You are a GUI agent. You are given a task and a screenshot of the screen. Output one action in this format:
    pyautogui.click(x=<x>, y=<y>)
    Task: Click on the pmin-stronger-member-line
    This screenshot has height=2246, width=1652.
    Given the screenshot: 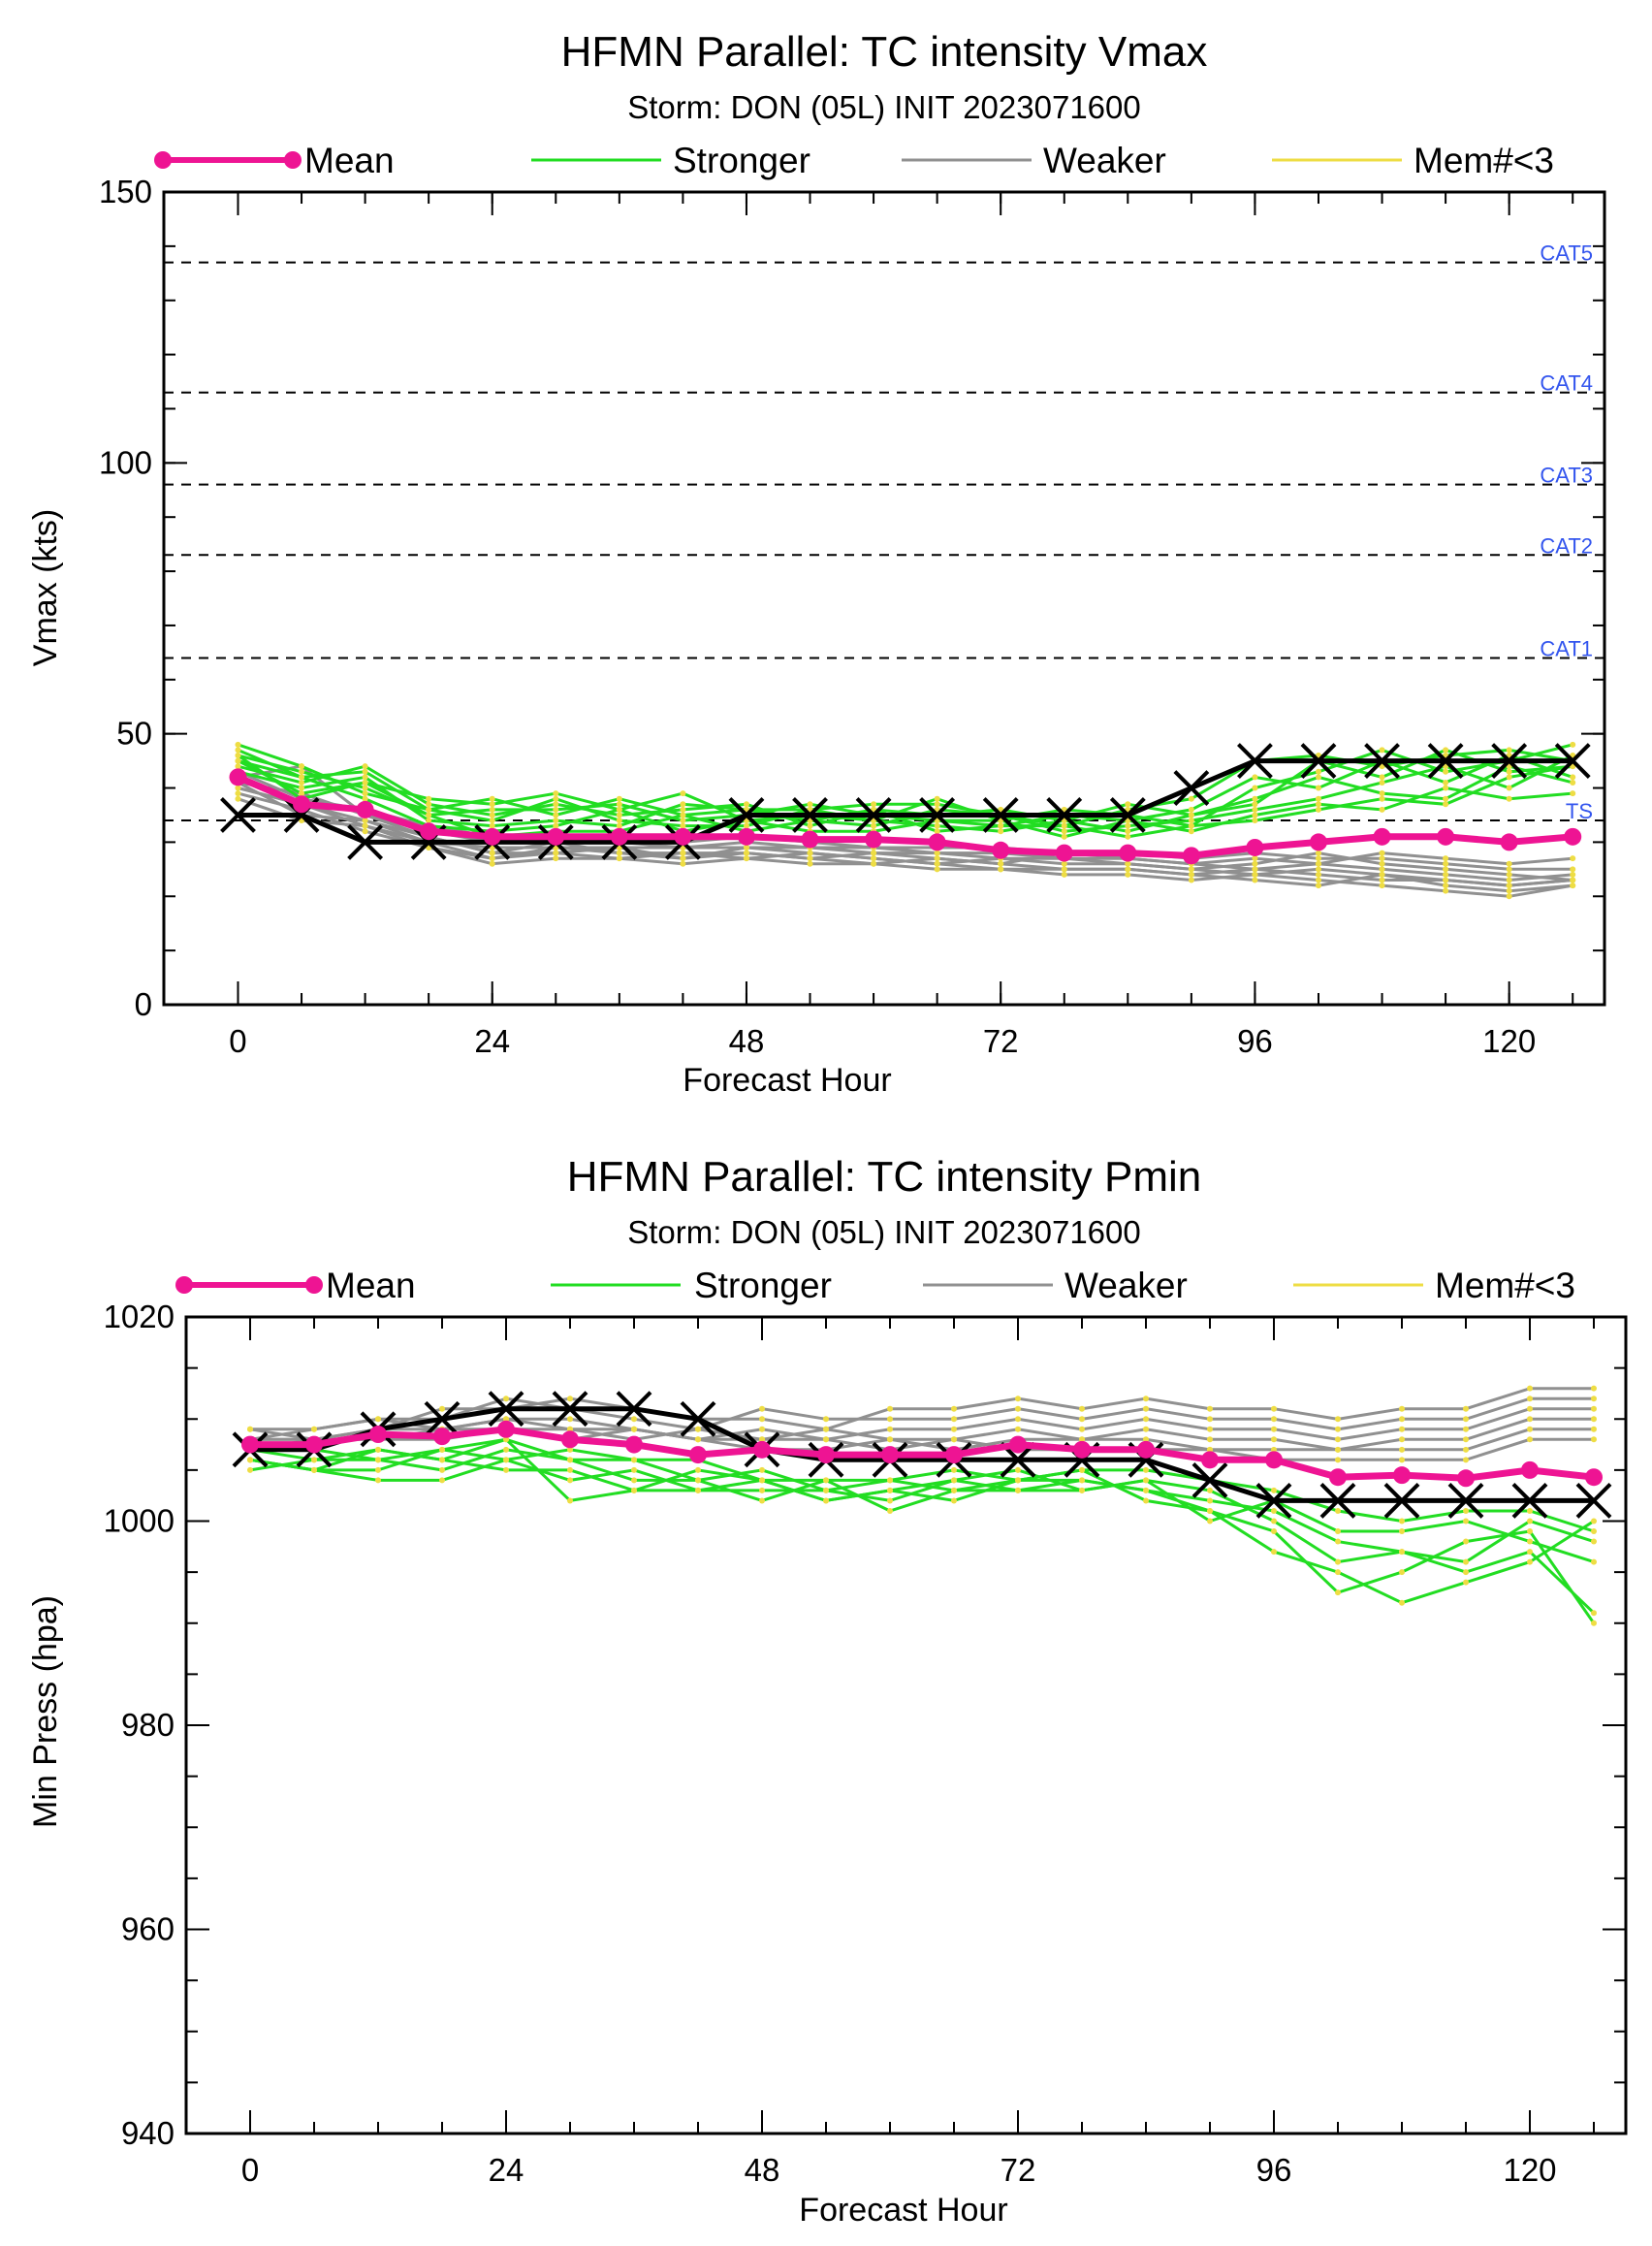 What is the action you would take?
    pyautogui.click(x=922, y=1531)
    